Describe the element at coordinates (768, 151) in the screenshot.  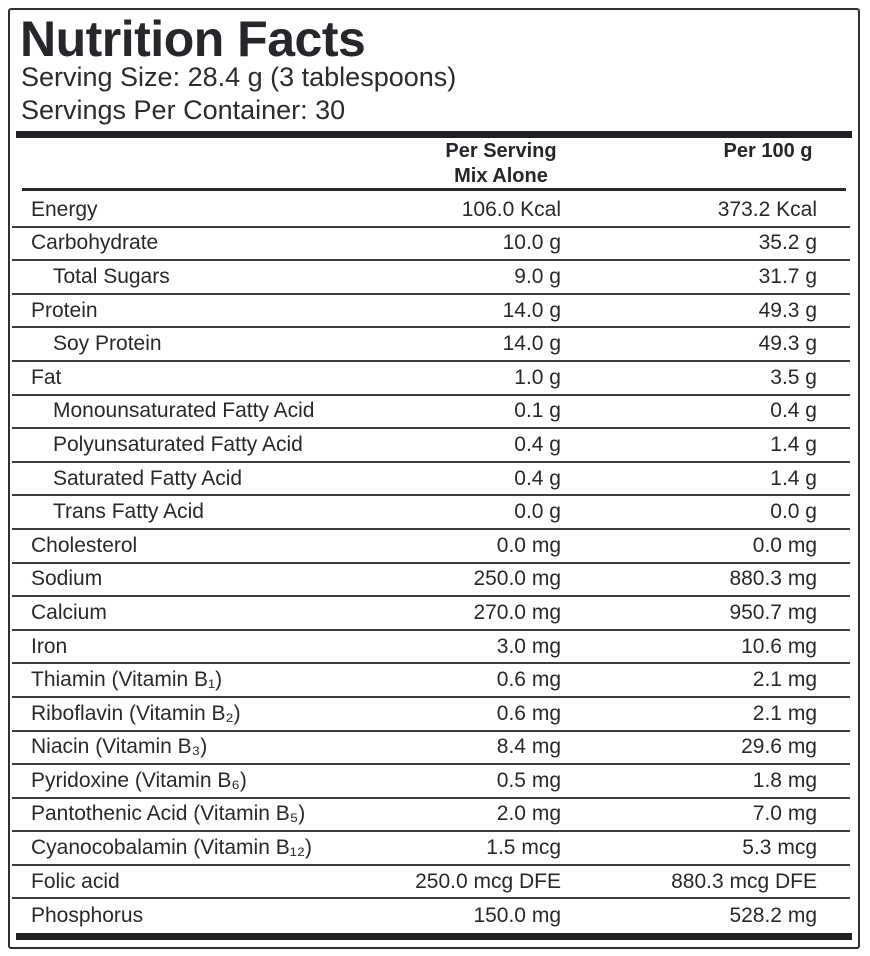
I see `column-header-per-100g: Per 100 g` at that location.